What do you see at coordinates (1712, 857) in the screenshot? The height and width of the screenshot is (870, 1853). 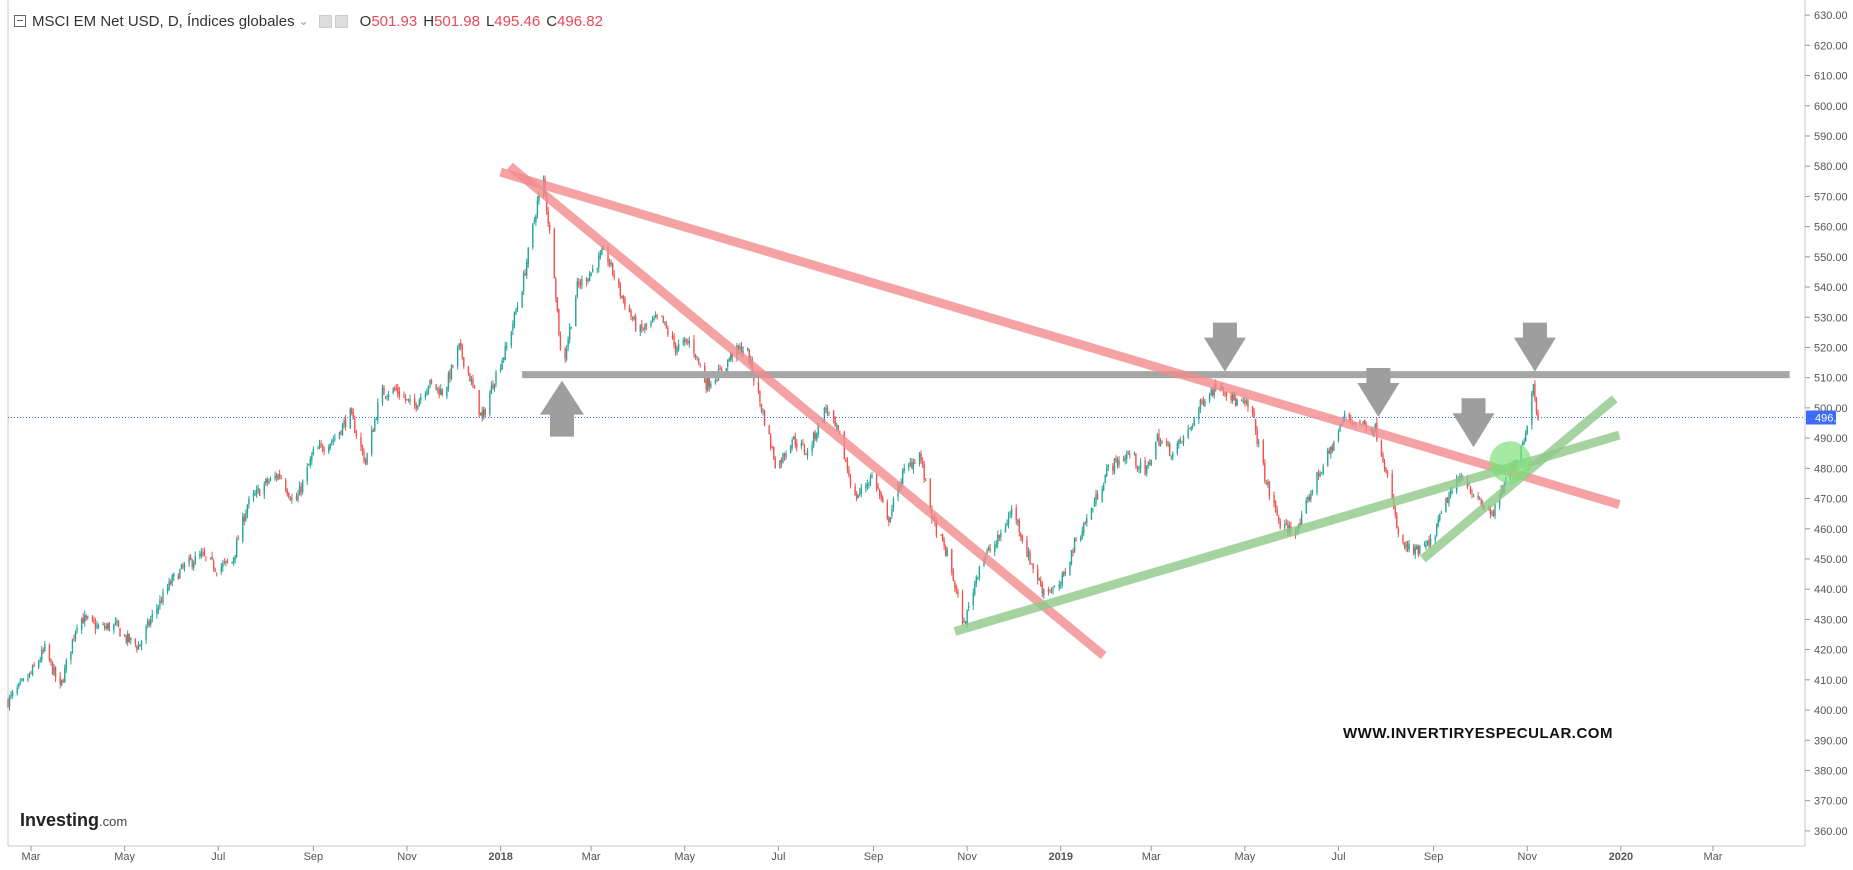 I see `x-tick-label: Mar` at bounding box center [1712, 857].